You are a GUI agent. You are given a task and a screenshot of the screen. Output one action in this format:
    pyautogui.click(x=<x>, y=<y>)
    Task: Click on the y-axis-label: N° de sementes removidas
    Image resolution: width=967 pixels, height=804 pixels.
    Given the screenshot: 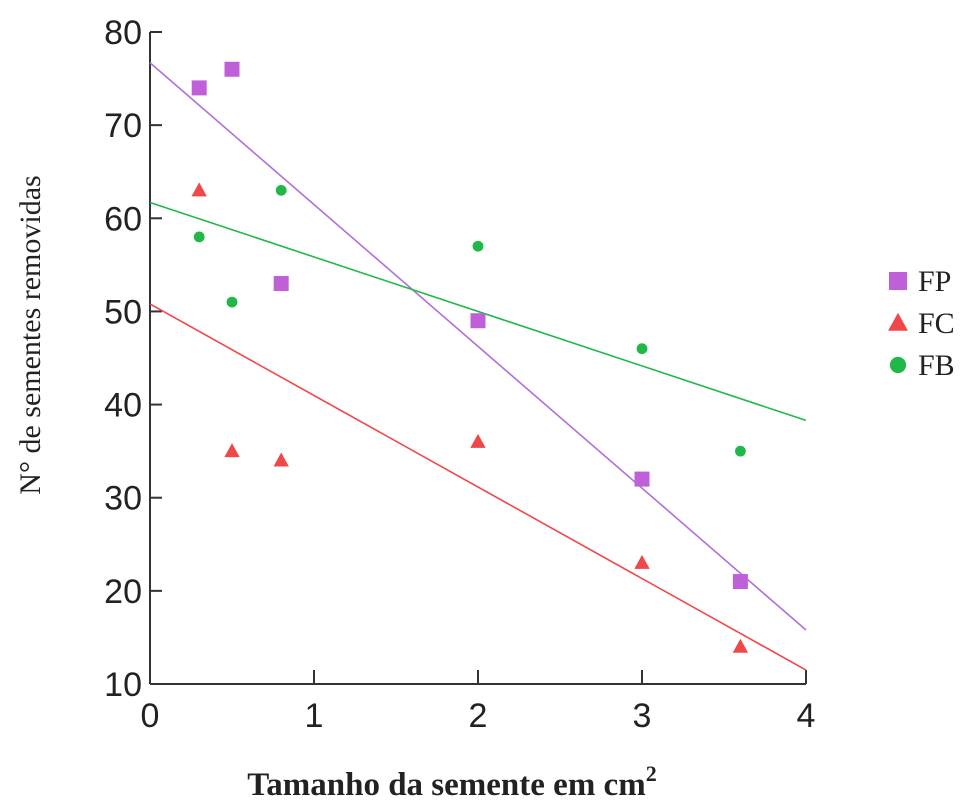 What is the action you would take?
    pyautogui.click(x=30, y=334)
    